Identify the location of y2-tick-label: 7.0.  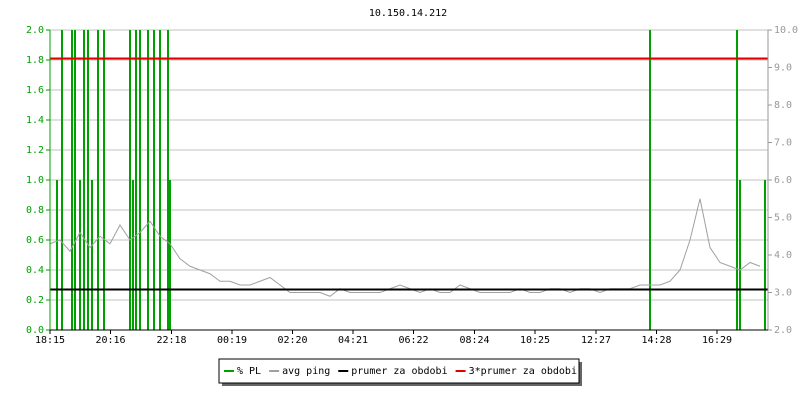
(783, 143).